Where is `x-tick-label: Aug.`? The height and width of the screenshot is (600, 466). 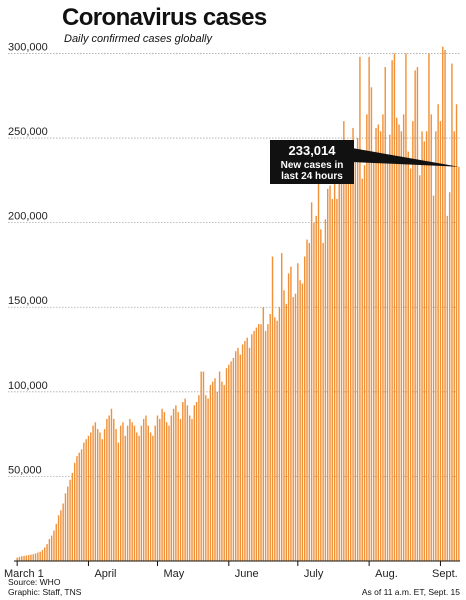
x-tick-label: Aug. is located at coordinates (386, 574).